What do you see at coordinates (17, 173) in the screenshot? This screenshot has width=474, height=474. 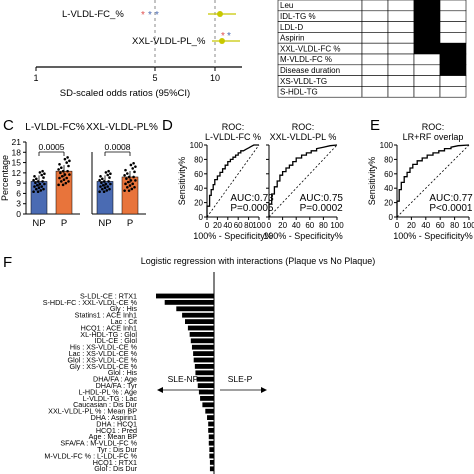 I see `panel-c-y-tick-label: 12` at bounding box center [17, 173].